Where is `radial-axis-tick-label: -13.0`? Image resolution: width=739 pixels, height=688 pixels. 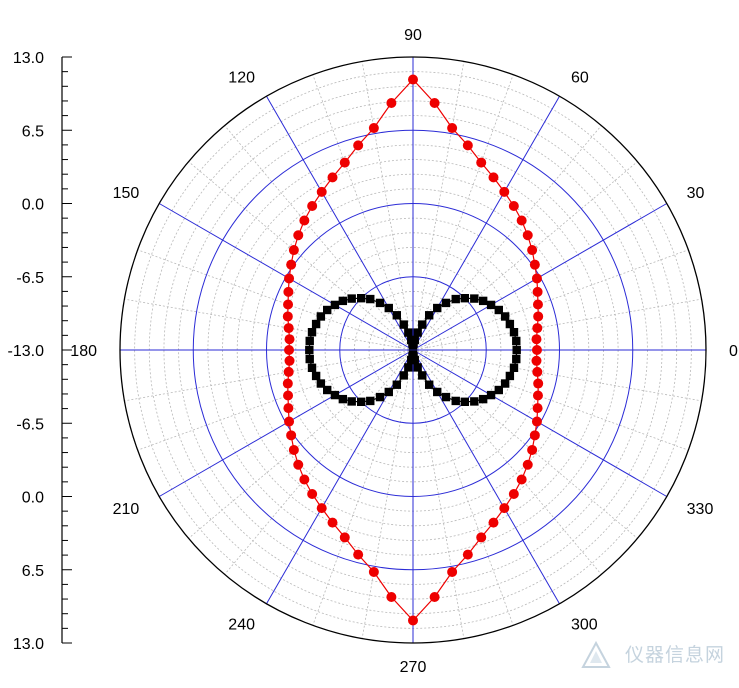
radial-axis-tick-label: -13.0 is located at coordinates (26, 351).